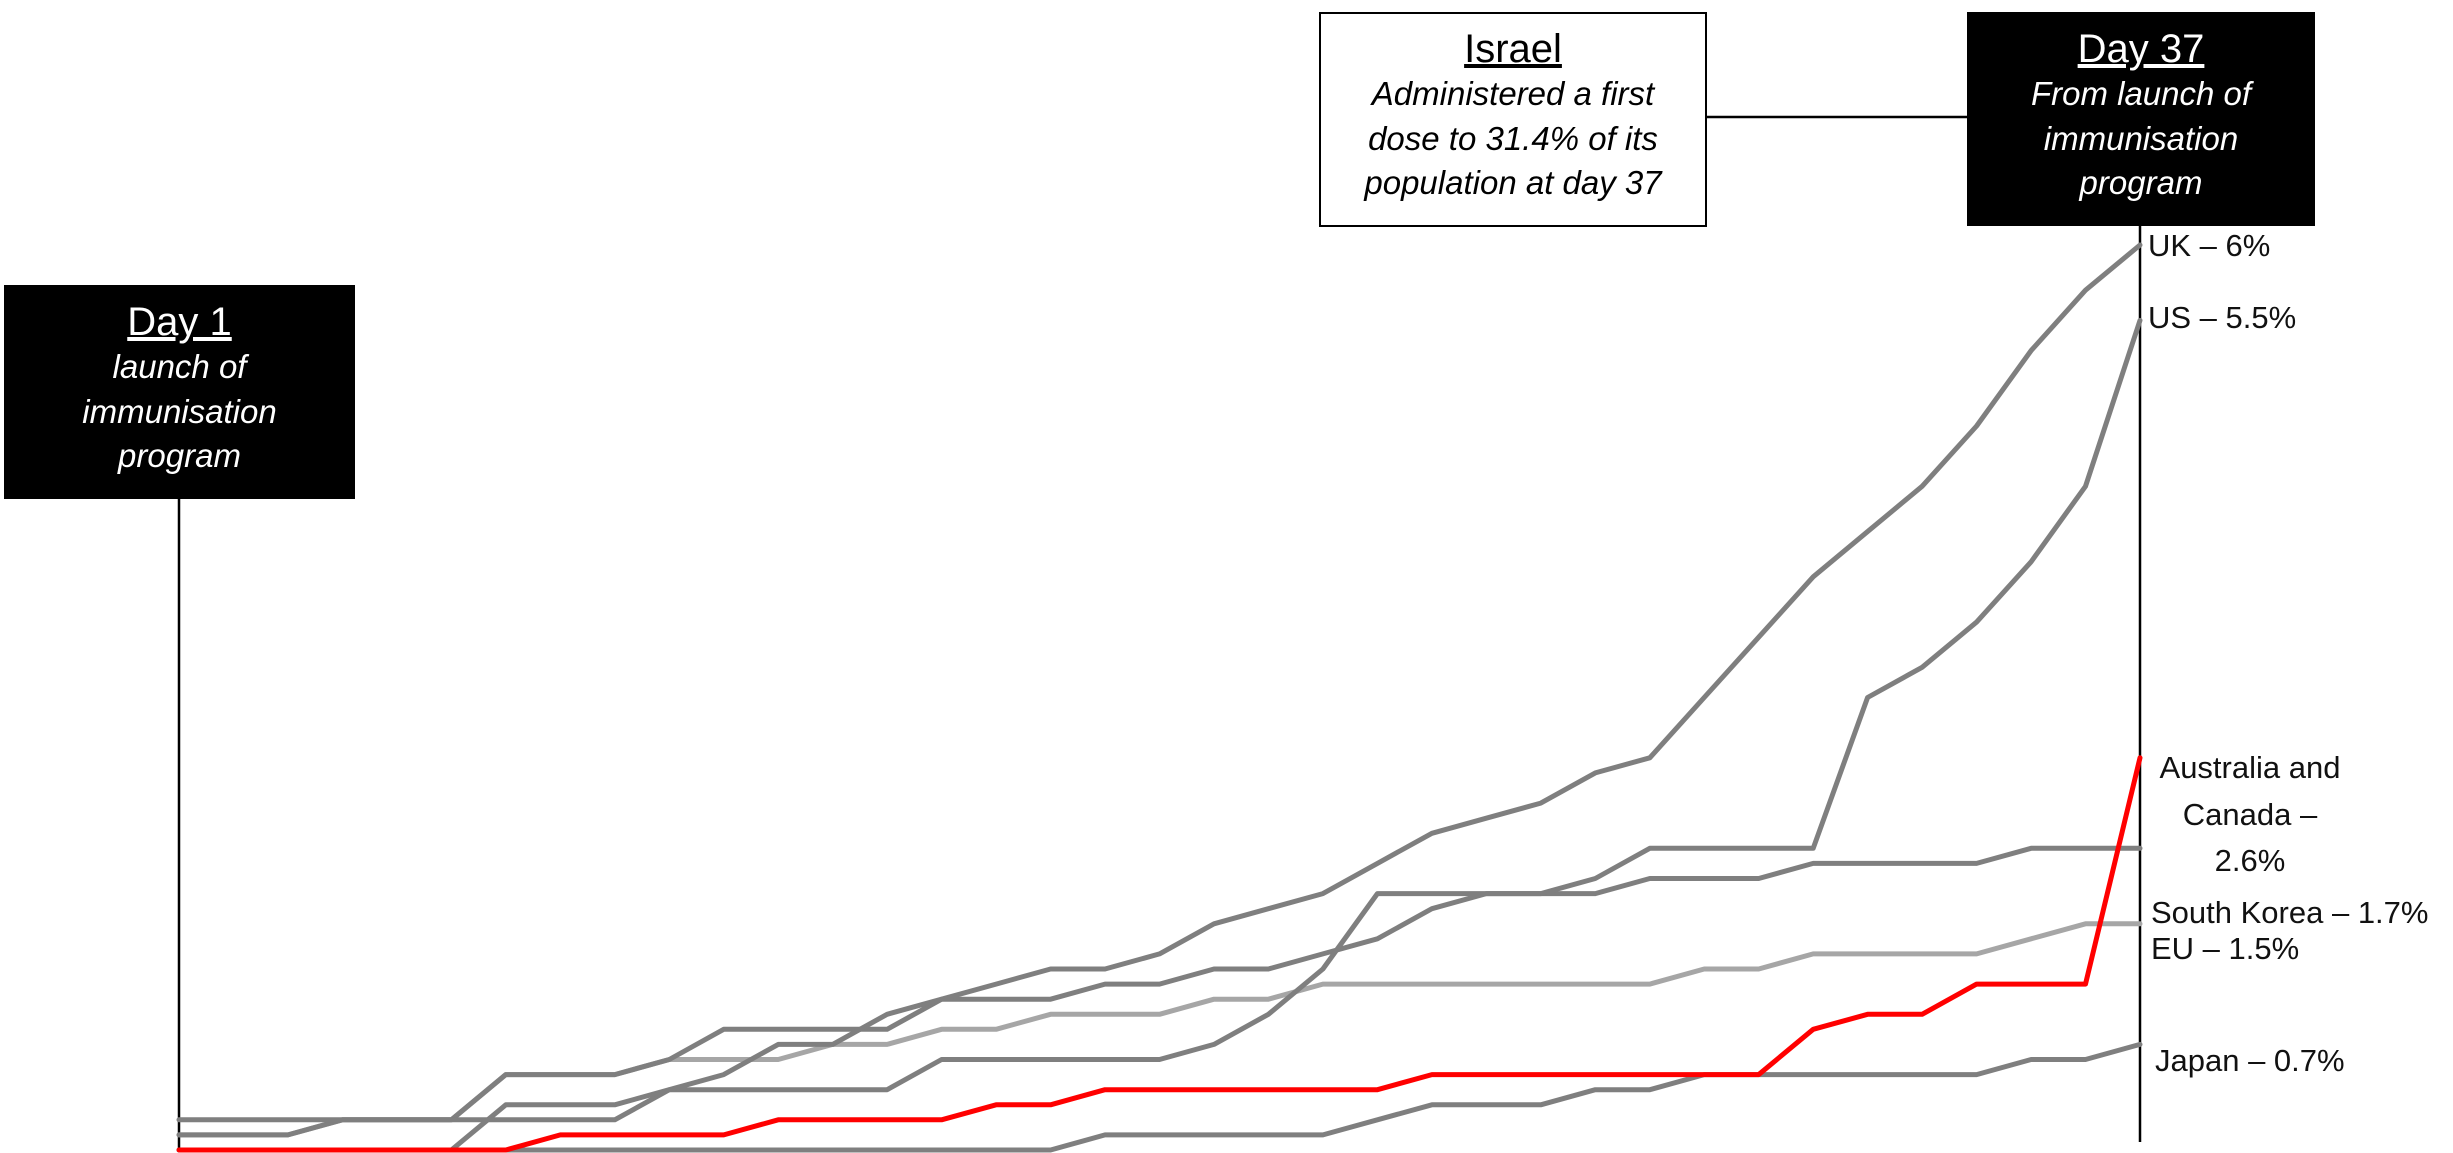 The height and width of the screenshot is (1153, 2453). Describe the element at coordinates (2141, 183) in the screenshot. I see `day-37-text-line: program` at that location.